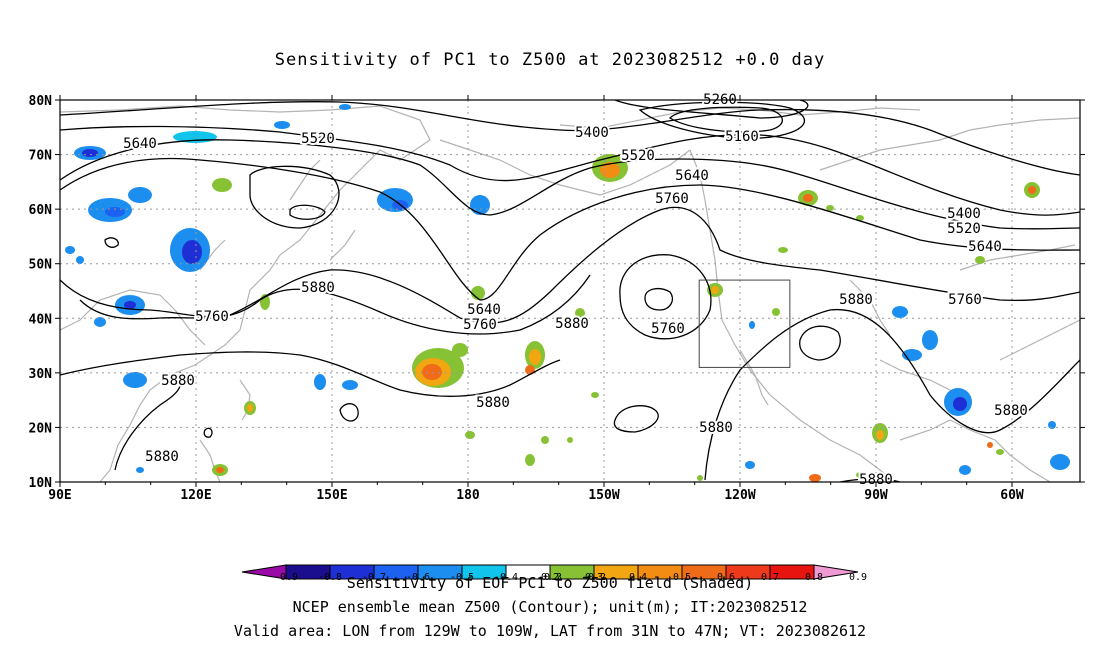 The width and height of the screenshot is (1100, 650). I want to click on lon-label: 120E, so click(195, 495).